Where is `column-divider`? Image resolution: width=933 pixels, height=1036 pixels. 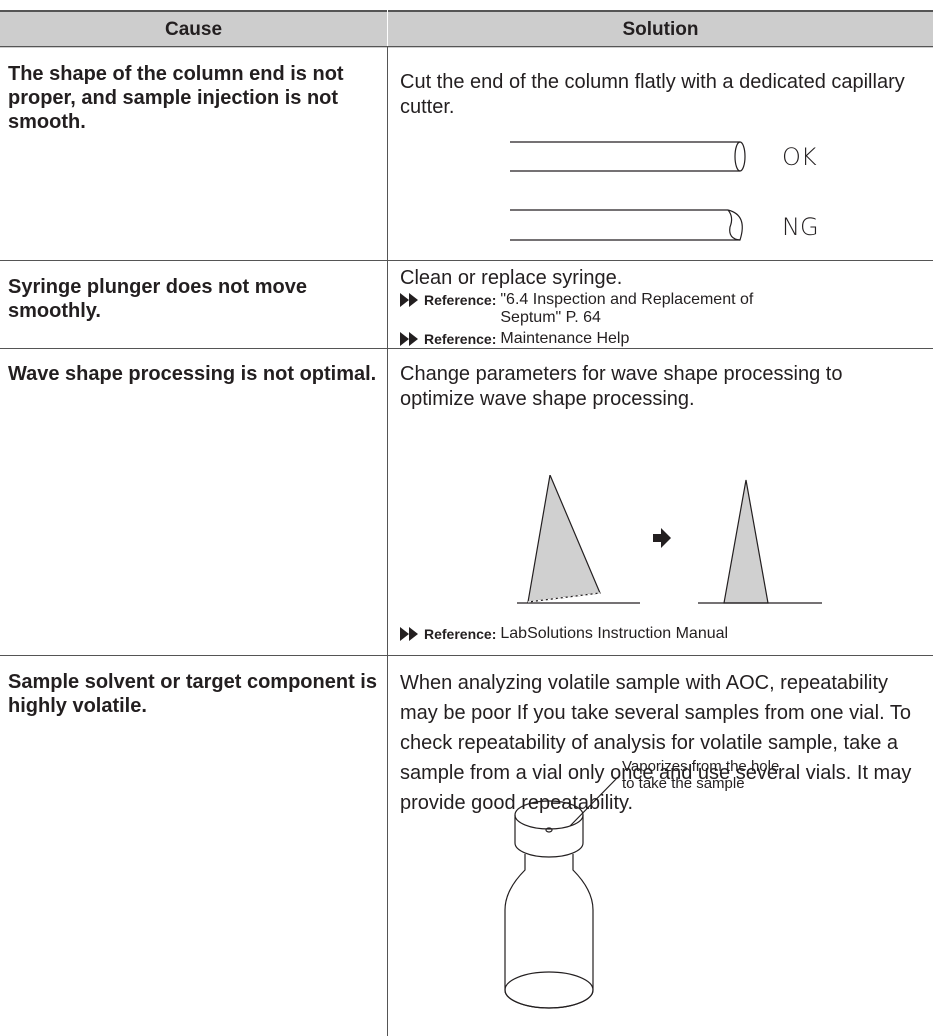 column-divider is located at coordinates (387, 541).